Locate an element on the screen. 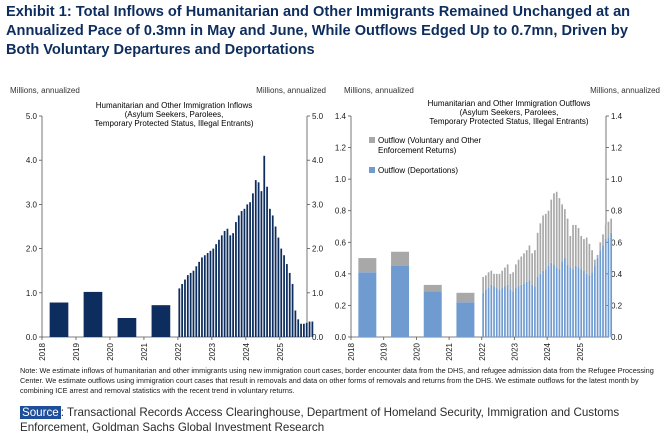 The width and height of the screenshot is (667, 442). legend-label-deportations: Outflow (Deportations) is located at coordinates (418, 170).